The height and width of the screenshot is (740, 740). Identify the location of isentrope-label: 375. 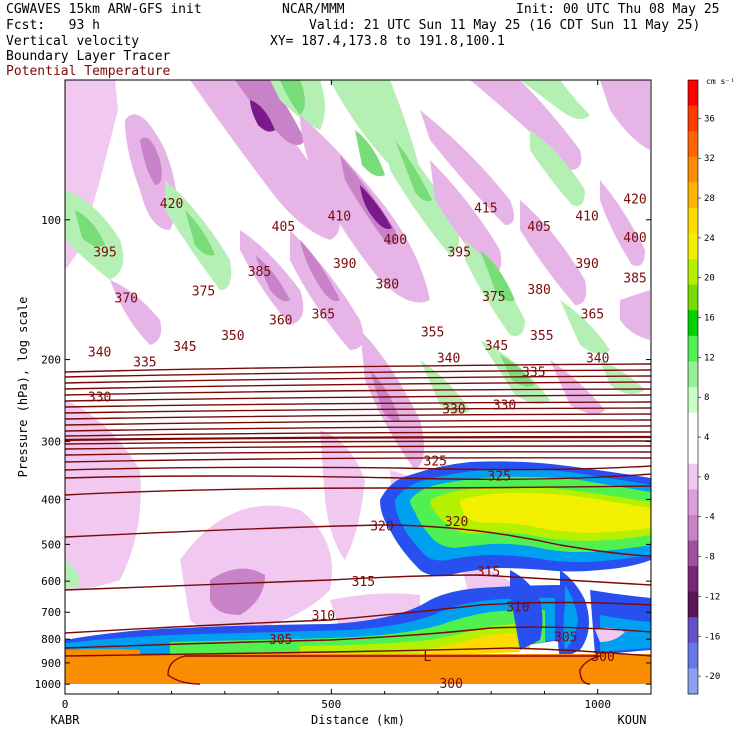
(203, 292).